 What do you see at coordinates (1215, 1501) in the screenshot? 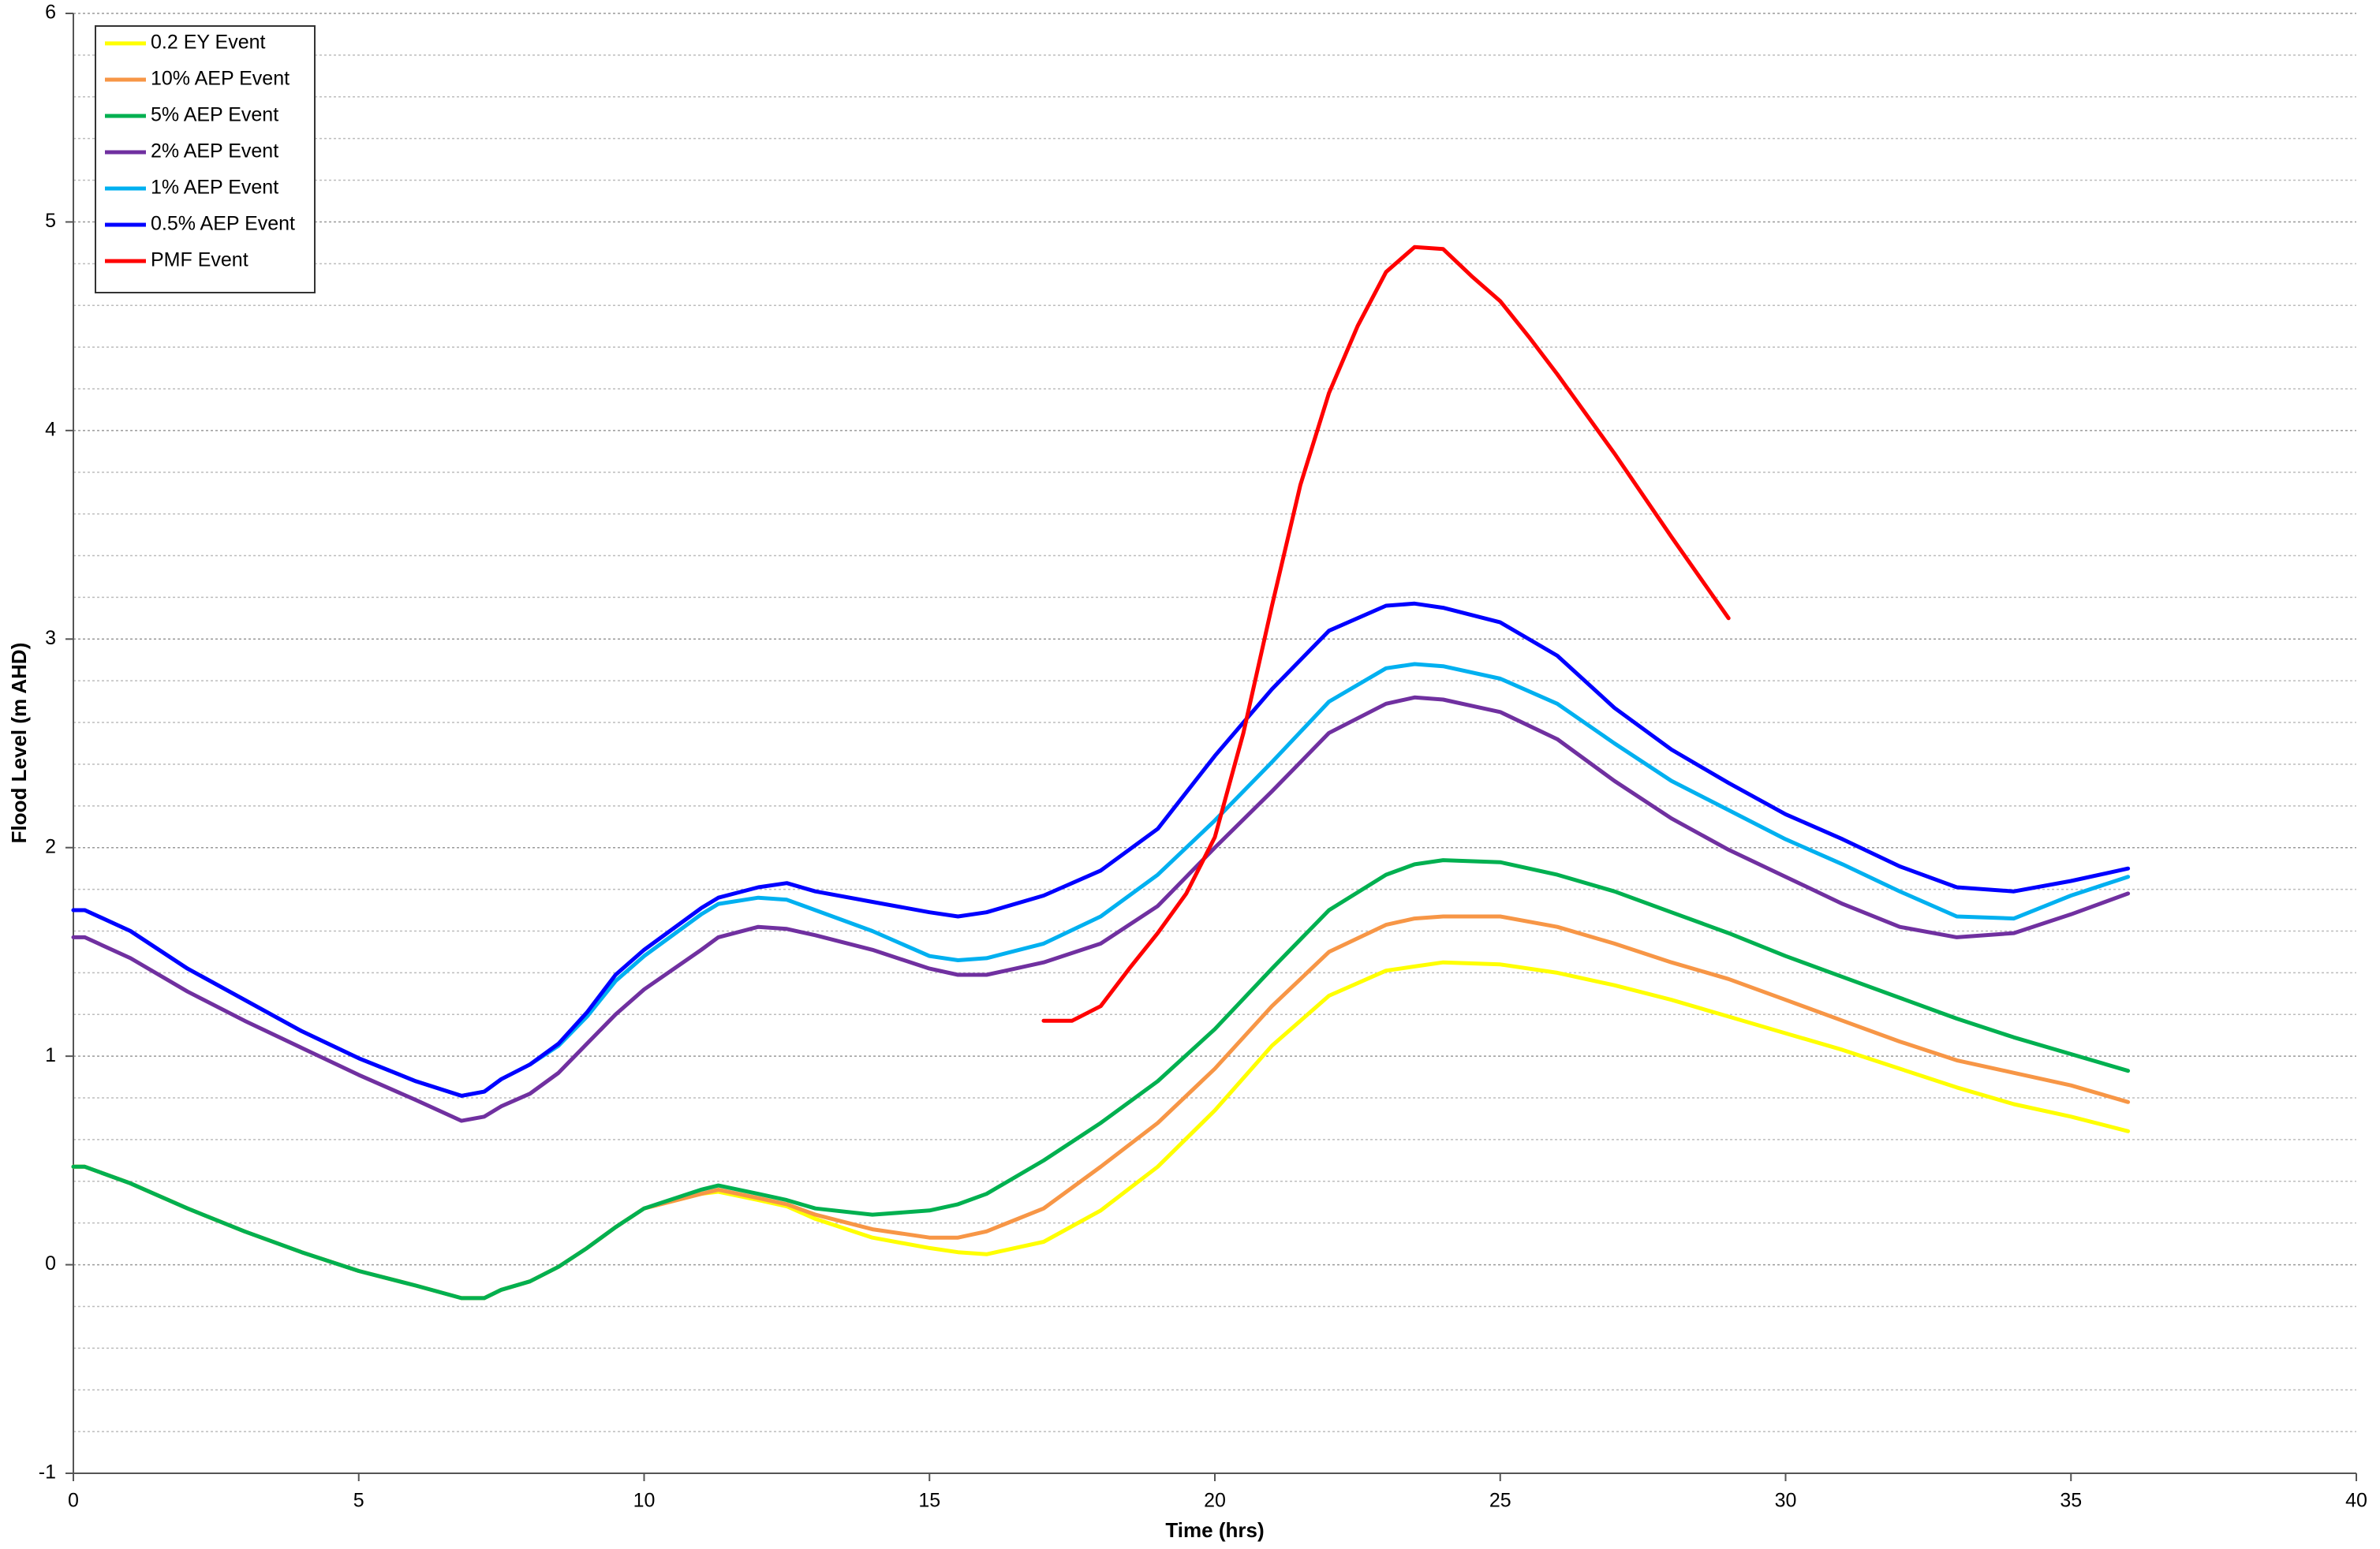
I see `x-tick-label: 20` at bounding box center [1215, 1501].